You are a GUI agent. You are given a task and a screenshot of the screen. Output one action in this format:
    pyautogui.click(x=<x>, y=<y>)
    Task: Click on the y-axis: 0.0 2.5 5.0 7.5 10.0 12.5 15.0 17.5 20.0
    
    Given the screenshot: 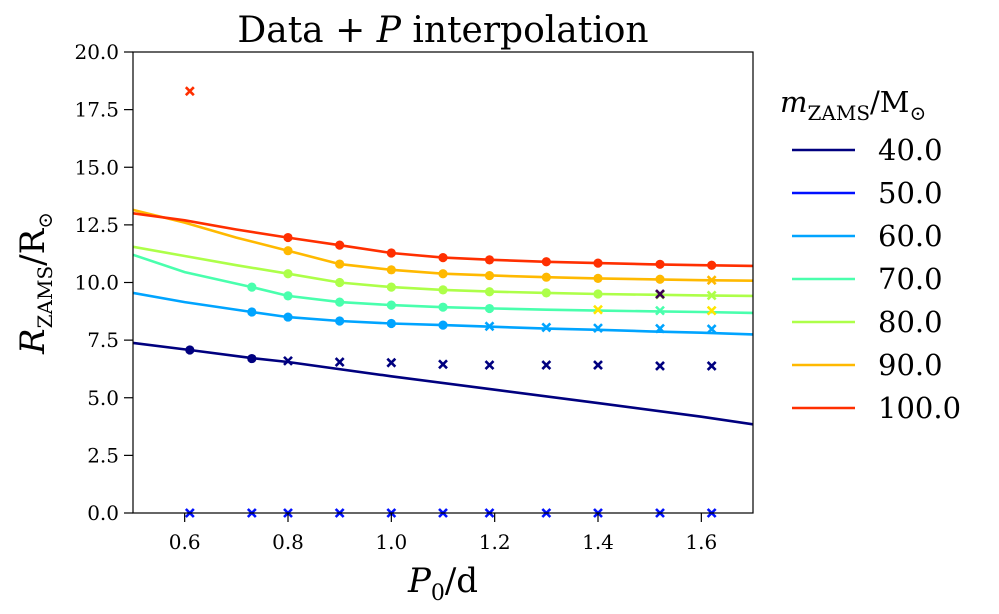 What is the action you would take?
    pyautogui.click(x=103, y=282)
    